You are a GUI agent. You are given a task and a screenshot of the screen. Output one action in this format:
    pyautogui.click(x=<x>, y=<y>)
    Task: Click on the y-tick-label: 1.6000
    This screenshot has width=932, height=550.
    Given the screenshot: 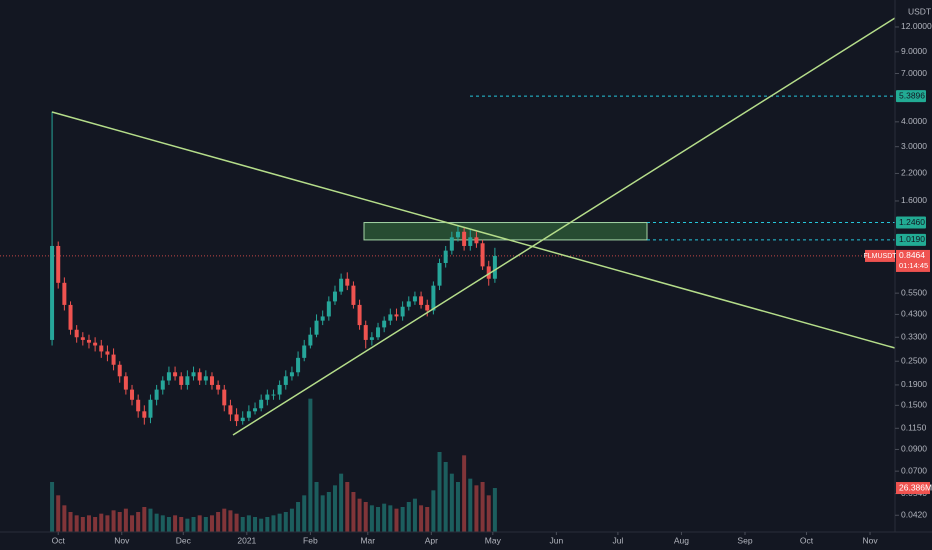 What is the action you would take?
    pyautogui.click(x=914, y=200)
    